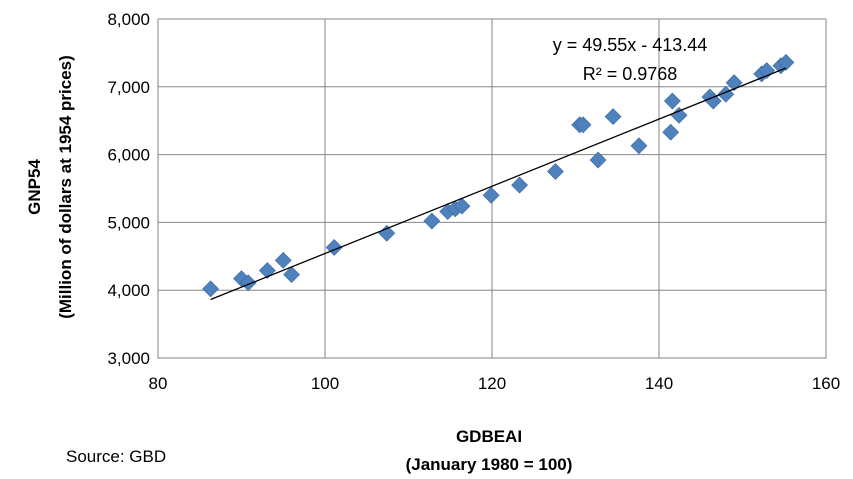 The image size is (853, 479). Describe the element at coordinates (489, 464) in the screenshot. I see `x-axis-subtitle: (January 1980 = 100)` at that location.